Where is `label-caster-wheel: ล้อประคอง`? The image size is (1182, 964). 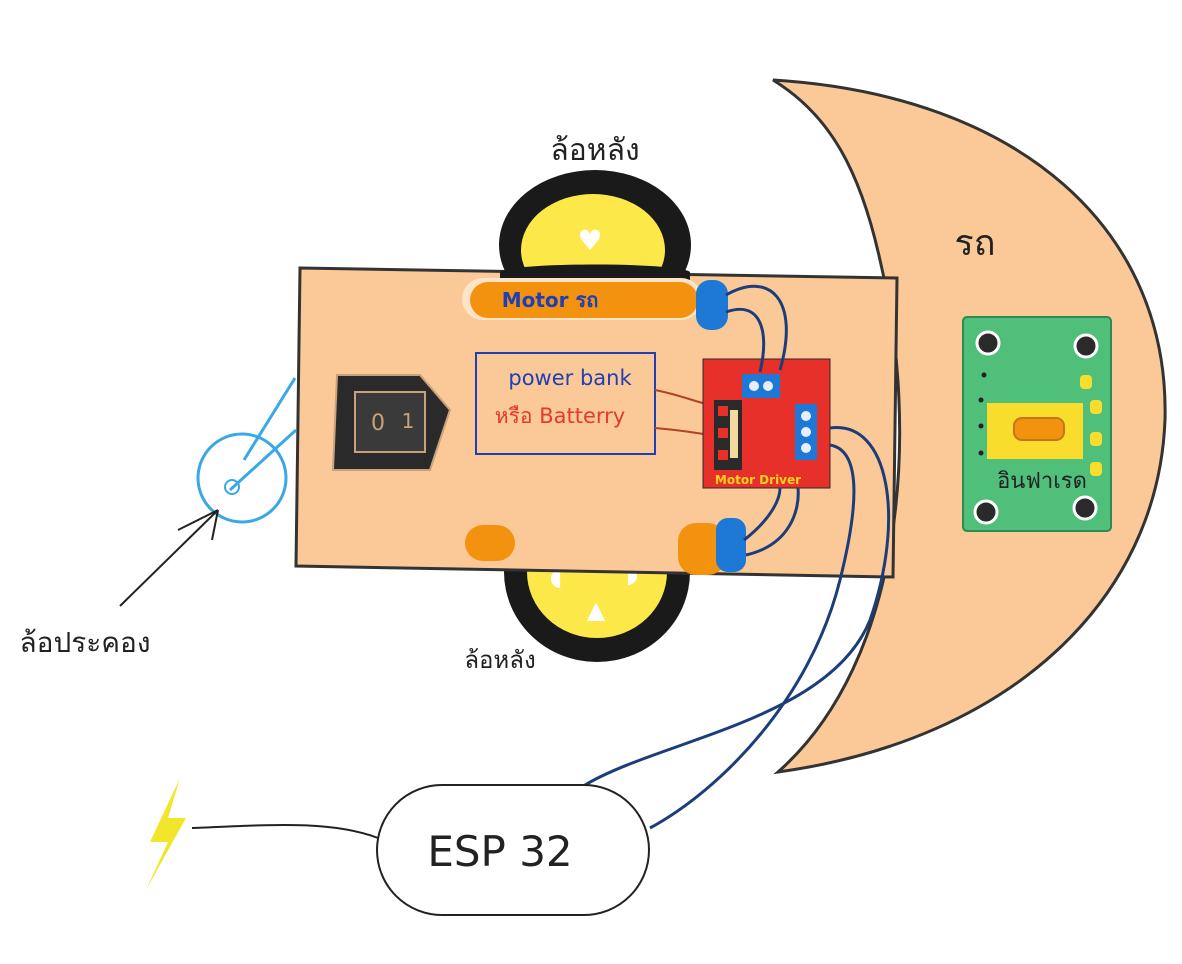
label-caster-wheel: ล้อประคอง is located at coordinates (84, 642).